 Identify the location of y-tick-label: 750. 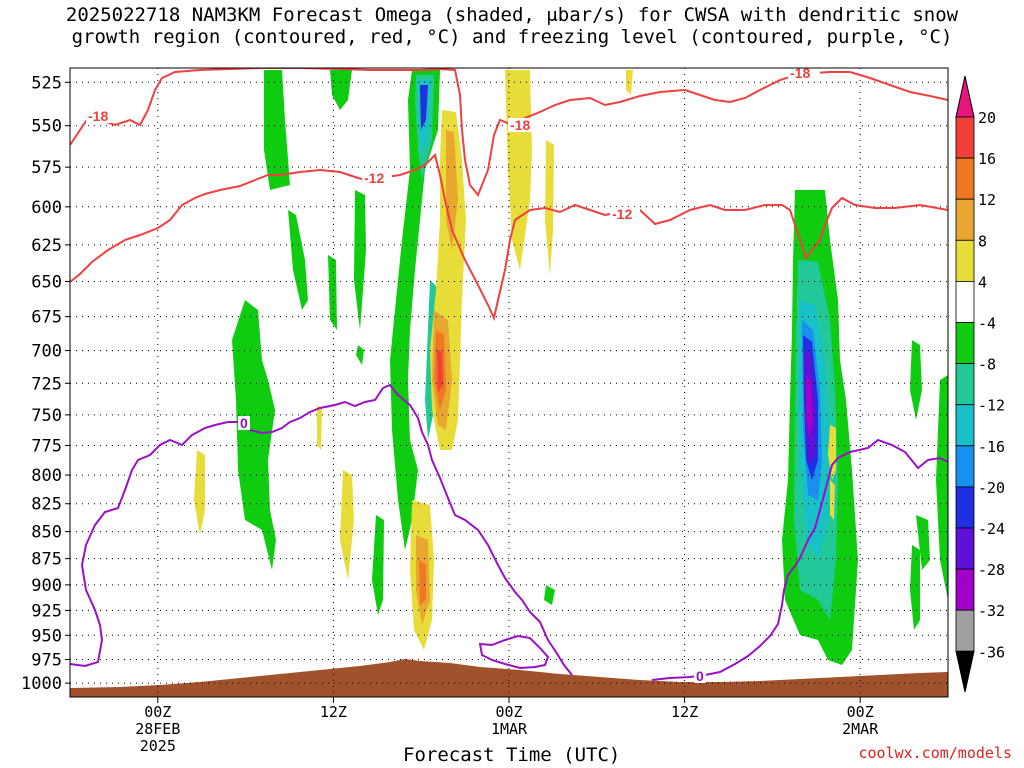
(46, 416).